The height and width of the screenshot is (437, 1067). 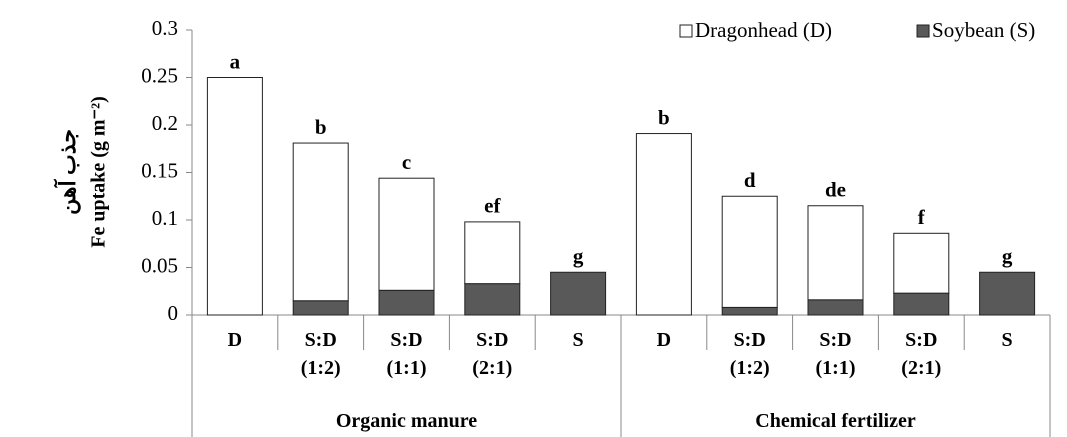 What do you see at coordinates (165, 218) in the screenshot?
I see `y-tick-label: 0.1` at bounding box center [165, 218].